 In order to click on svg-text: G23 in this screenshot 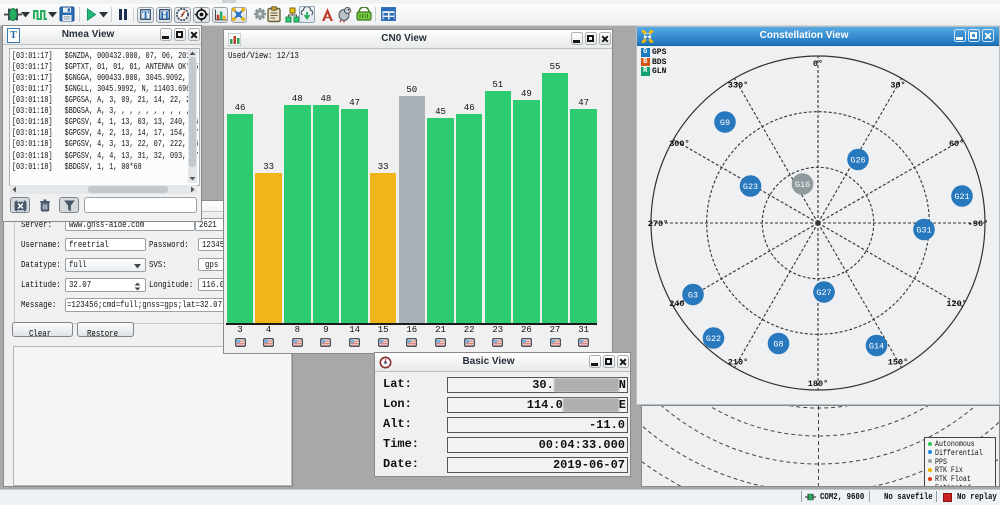, I will do `click(750, 187)`.